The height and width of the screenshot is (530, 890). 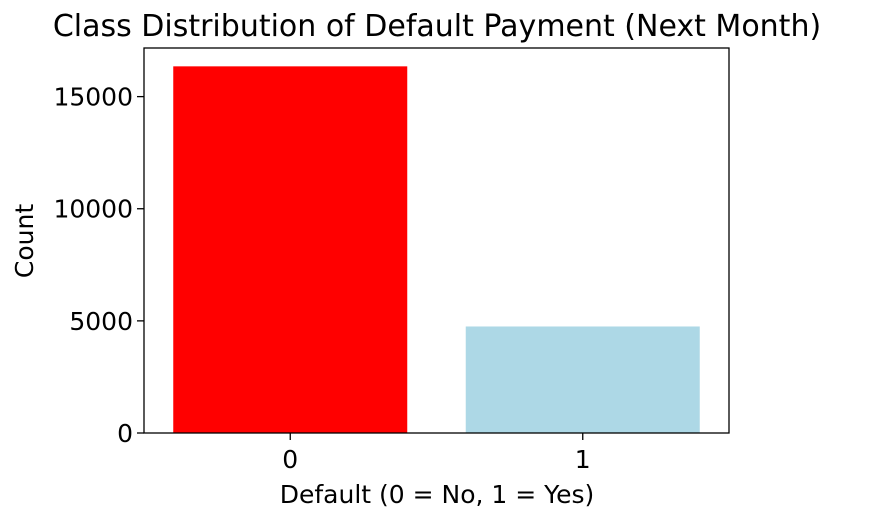 I want to click on y-axis-label: Count, so click(x=24, y=241).